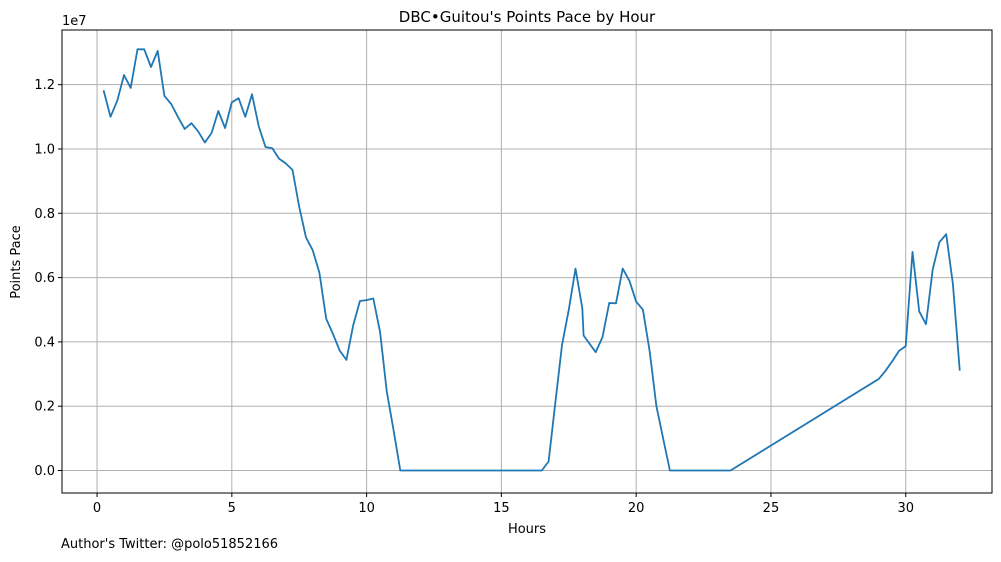 Image resolution: width=1001 pixels, height=562 pixels. Describe the element at coordinates (44, 342) in the screenshot. I see `y-tick-label: 0.4` at that location.